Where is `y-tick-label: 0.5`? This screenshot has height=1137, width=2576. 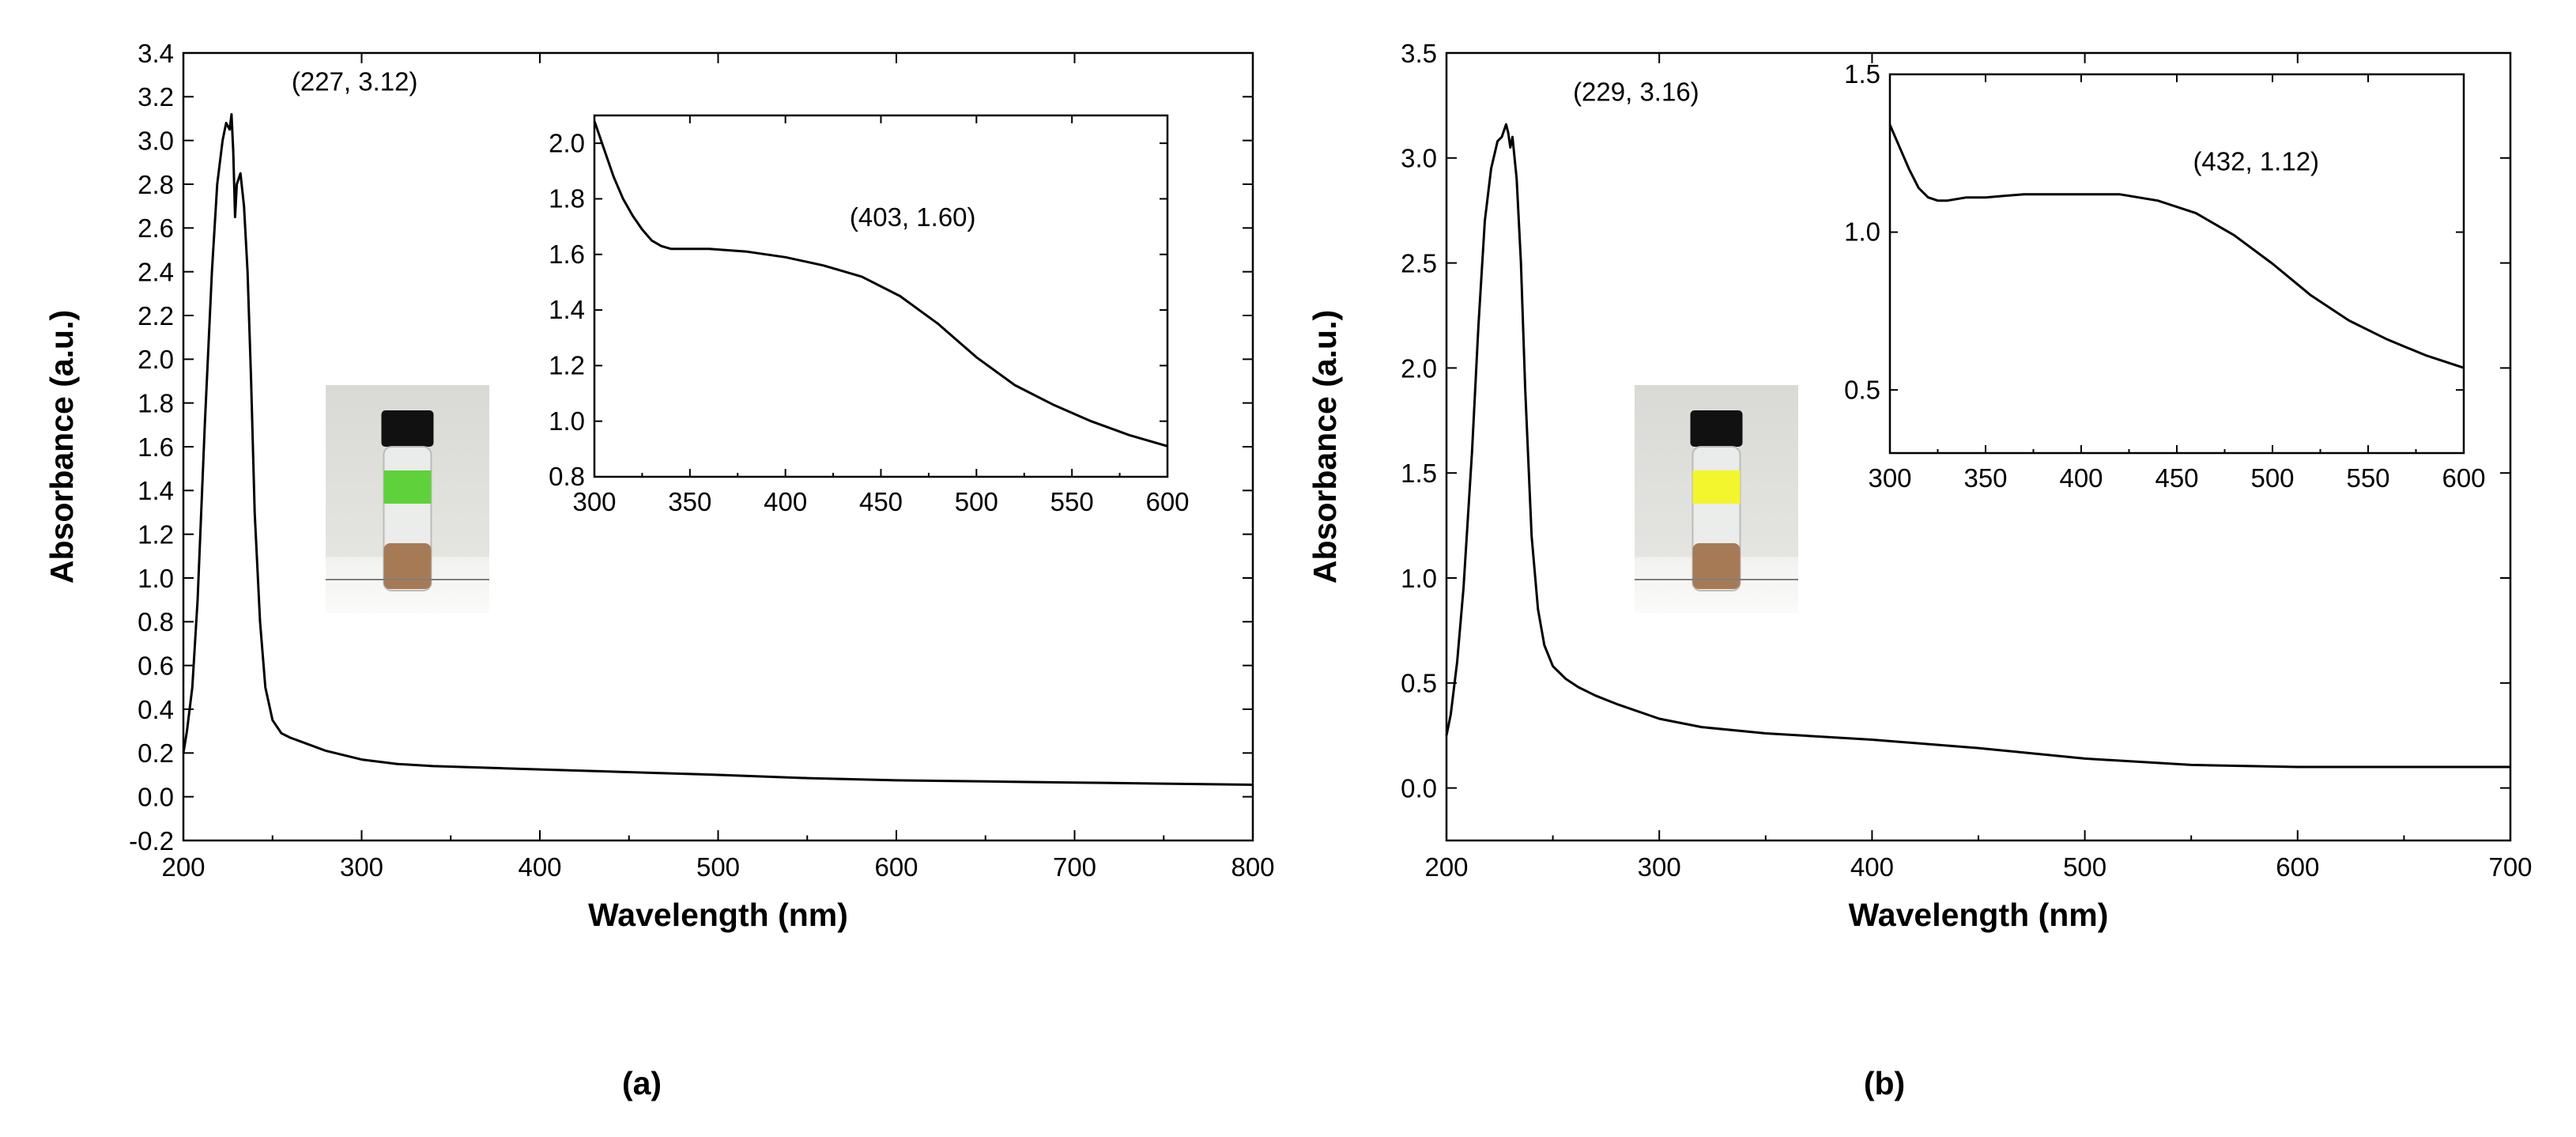 y-tick-label: 0.5 is located at coordinates (1419, 683).